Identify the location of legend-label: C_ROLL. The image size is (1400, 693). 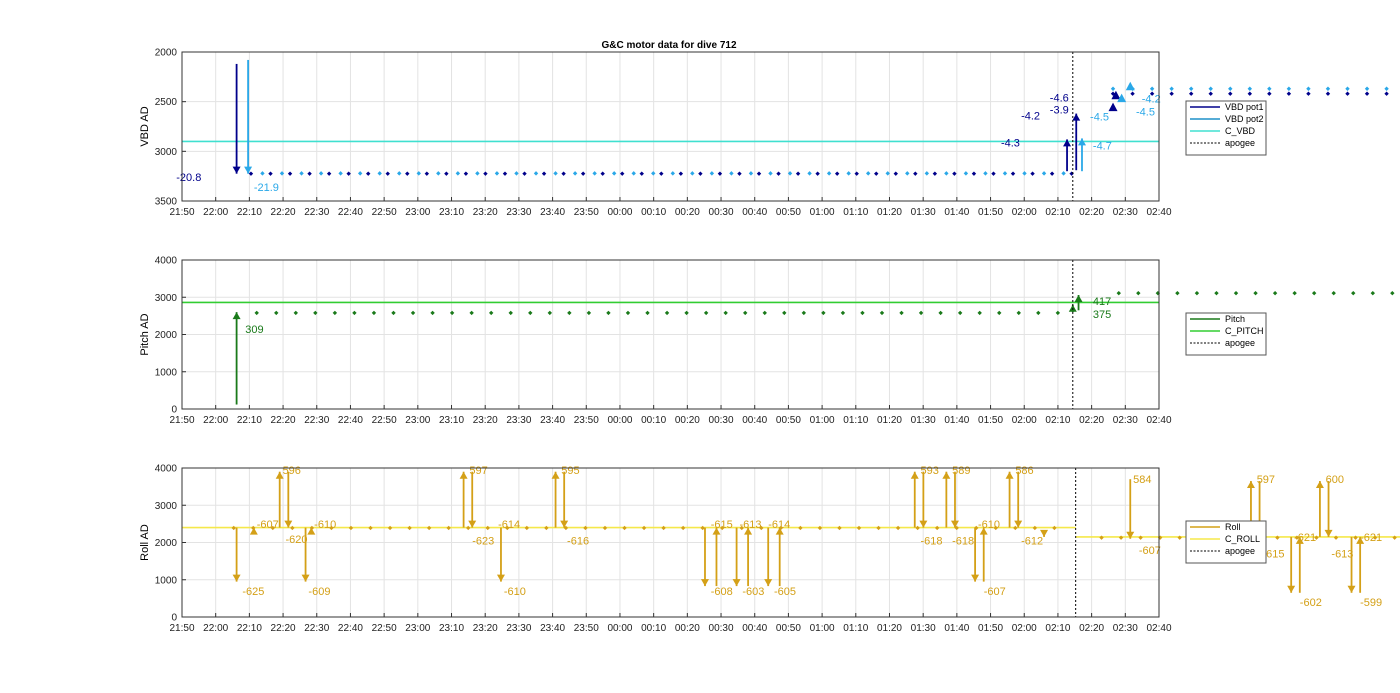
(1242, 539).